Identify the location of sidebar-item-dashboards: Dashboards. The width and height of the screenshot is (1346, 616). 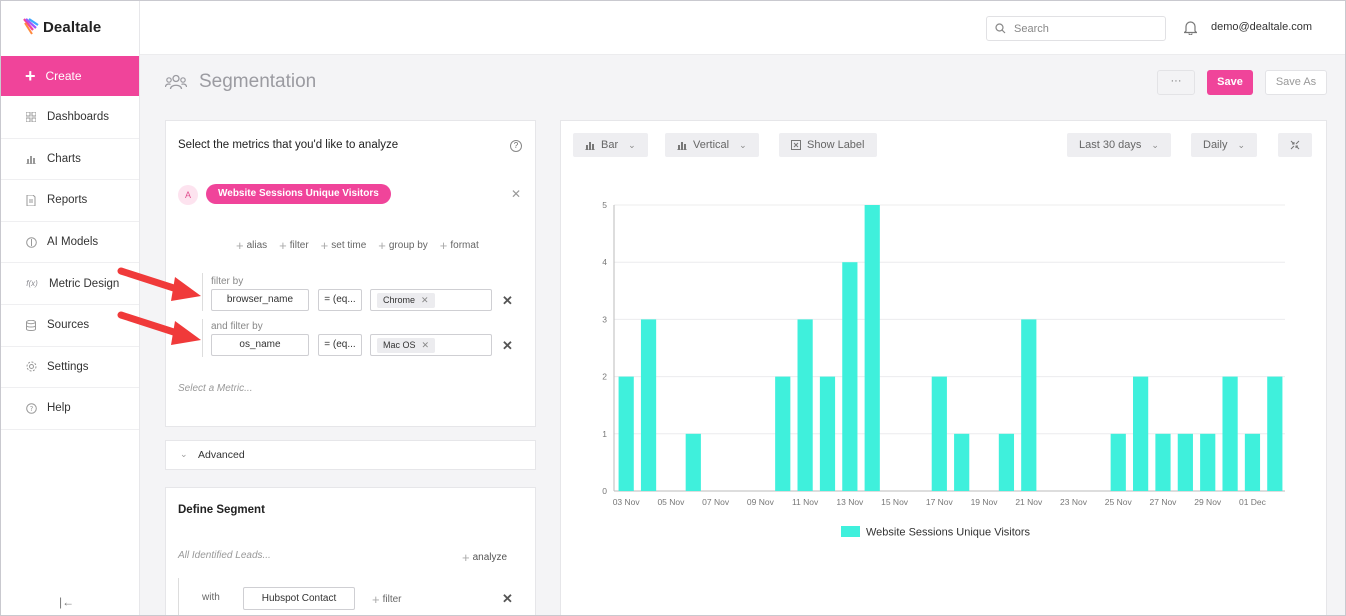
(70, 118).